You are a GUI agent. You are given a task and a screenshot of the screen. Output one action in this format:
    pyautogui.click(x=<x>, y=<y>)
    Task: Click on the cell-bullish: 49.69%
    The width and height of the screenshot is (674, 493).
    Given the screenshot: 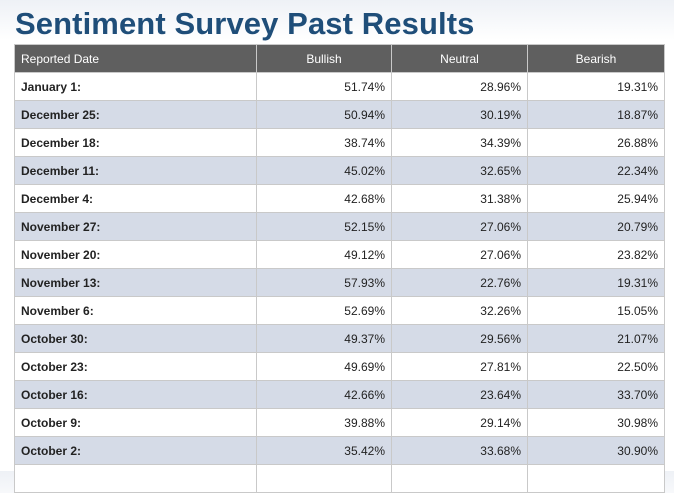 What is the action you would take?
    pyautogui.click(x=324, y=366)
    